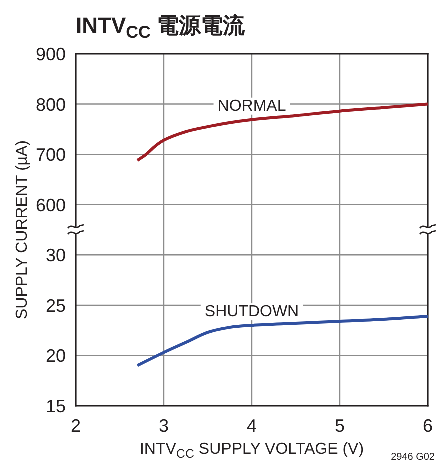  What do you see at coordinates (413, 457) in the screenshot?
I see `text: 2946 G02` at bounding box center [413, 457].